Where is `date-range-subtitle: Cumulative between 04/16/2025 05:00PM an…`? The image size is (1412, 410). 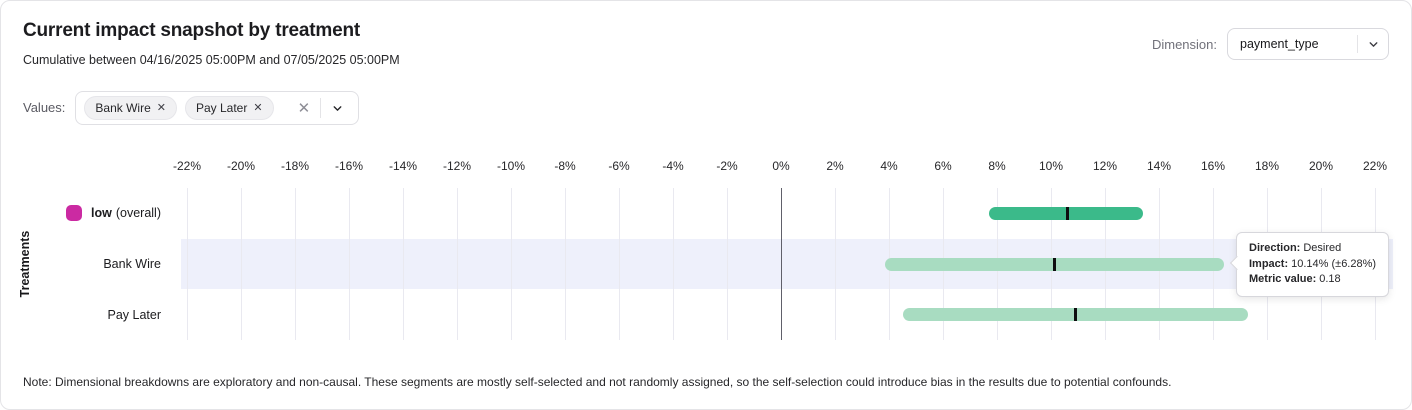
date-range-subtitle: Cumulative between 04/16/2025 05:00PM an… is located at coordinates (211, 60).